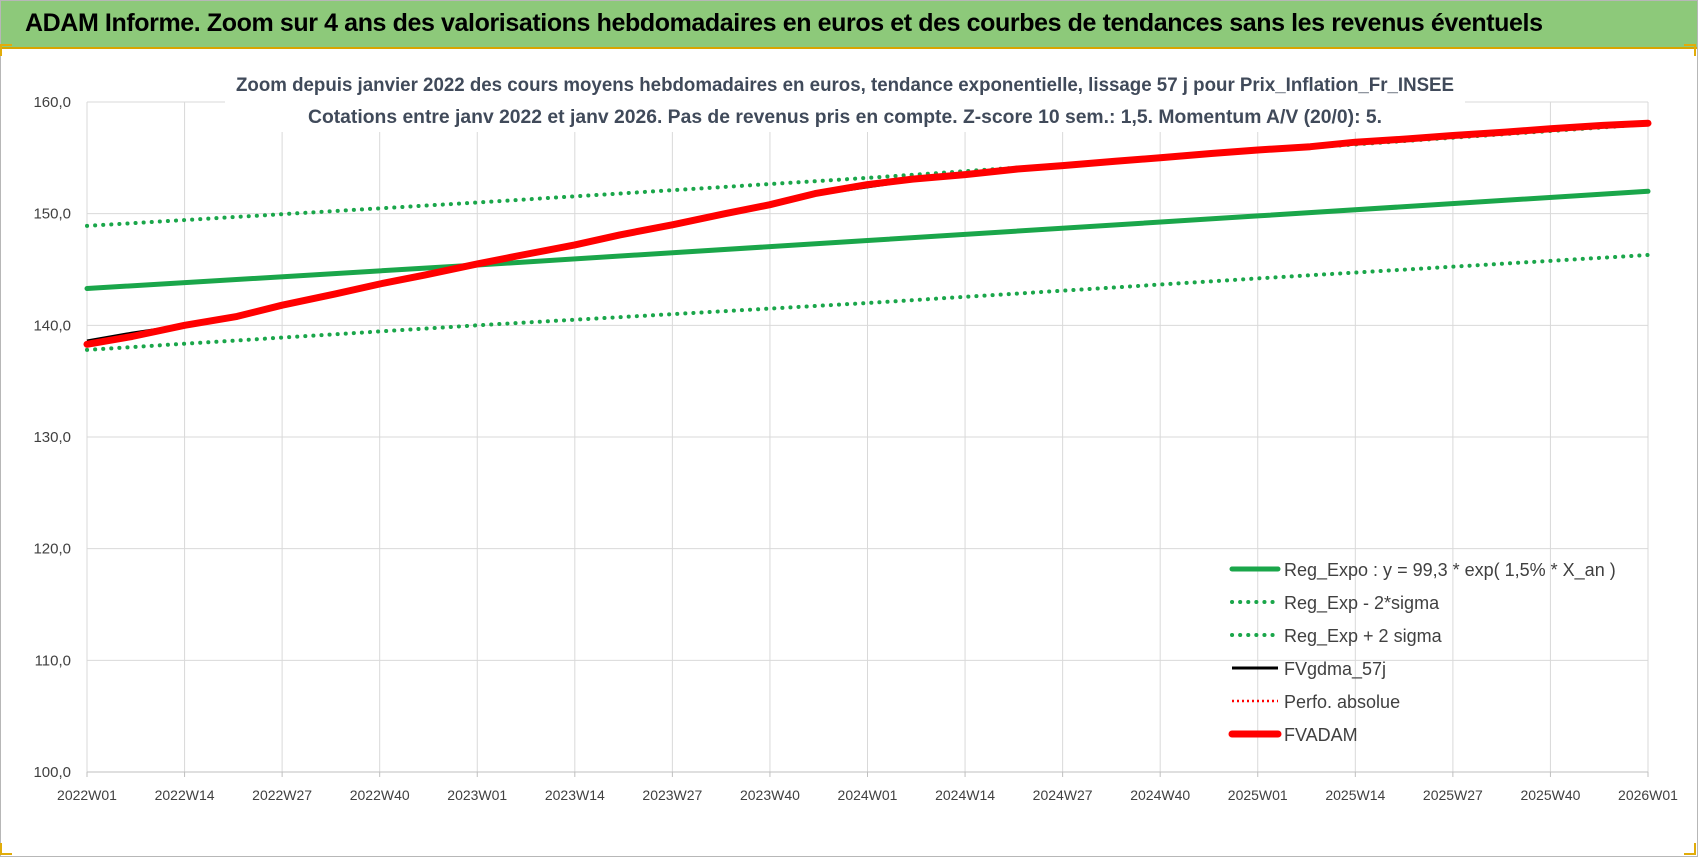 The height and width of the screenshot is (857, 1698). Describe the element at coordinates (575, 795) in the screenshot. I see `x-tick-label: 2023W14` at that location.